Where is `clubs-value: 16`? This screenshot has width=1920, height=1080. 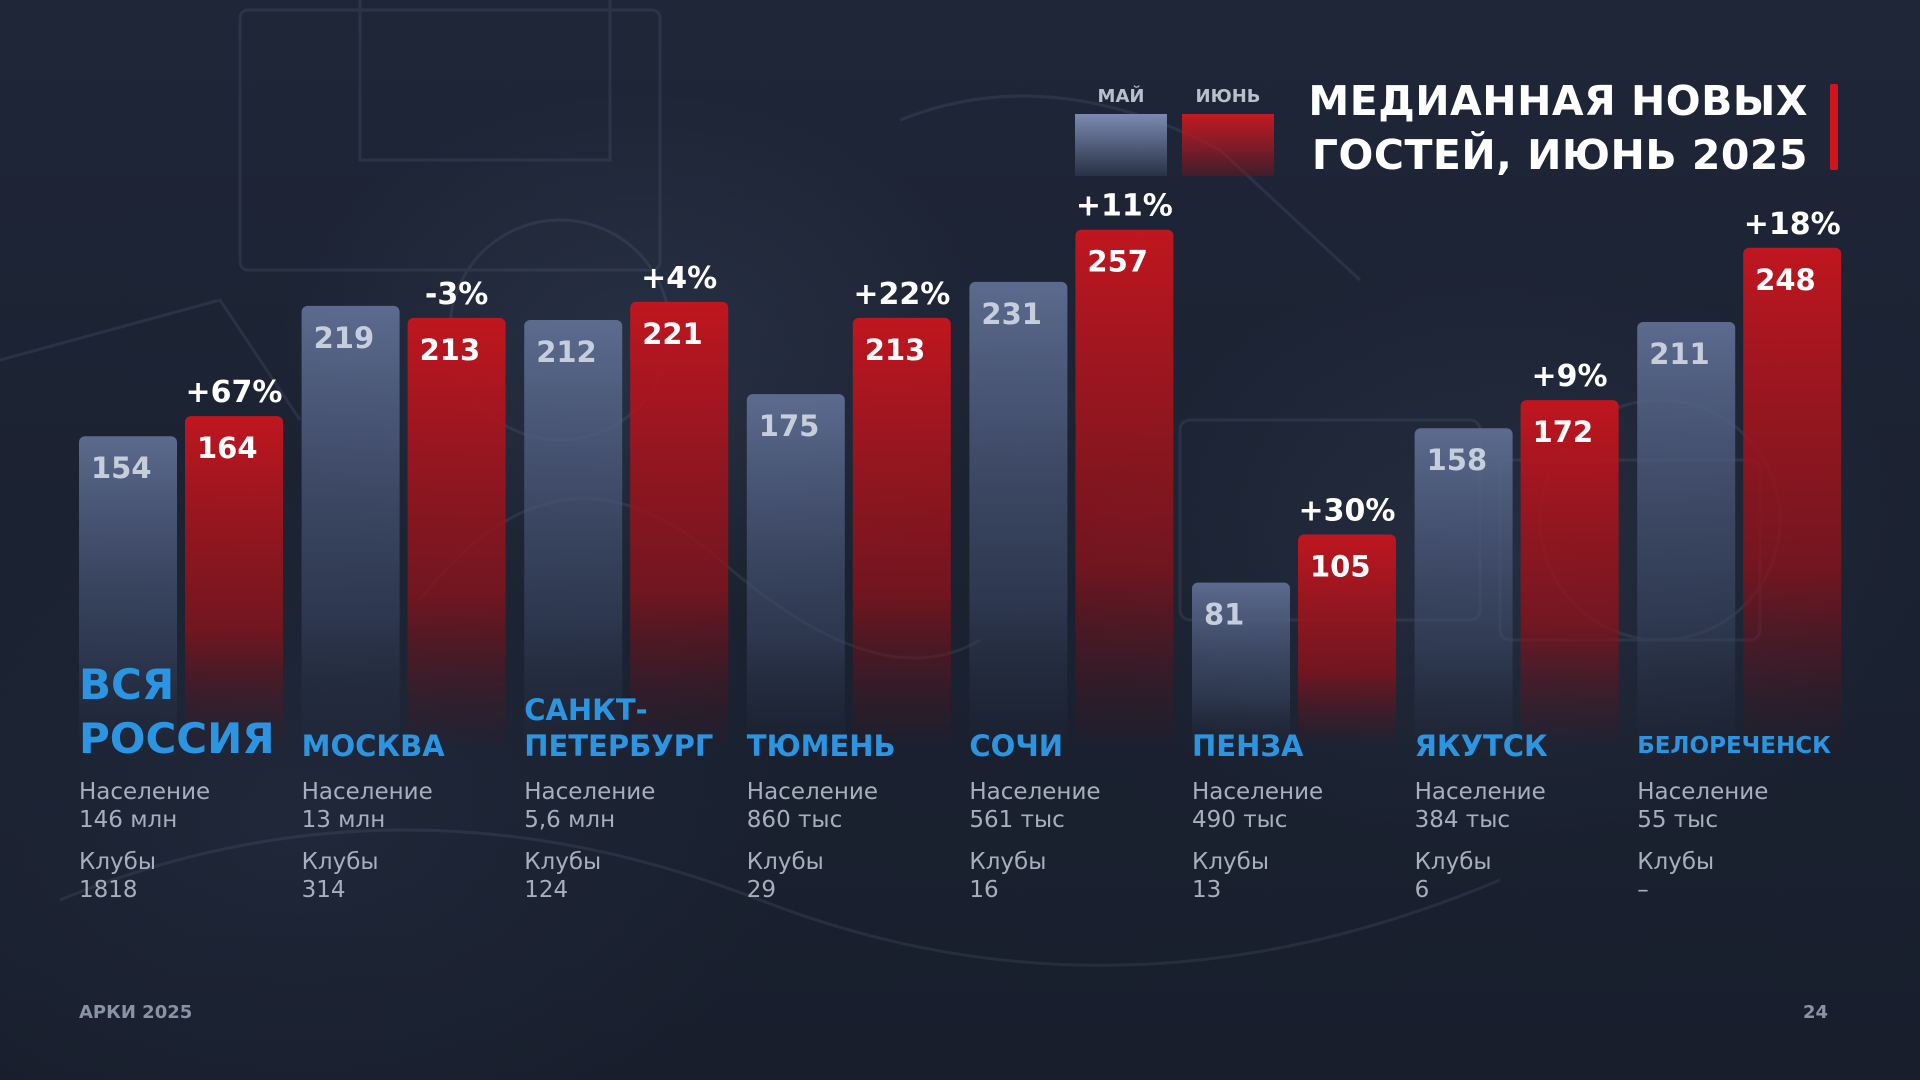 clubs-value: 16 is located at coordinates (984, 890).